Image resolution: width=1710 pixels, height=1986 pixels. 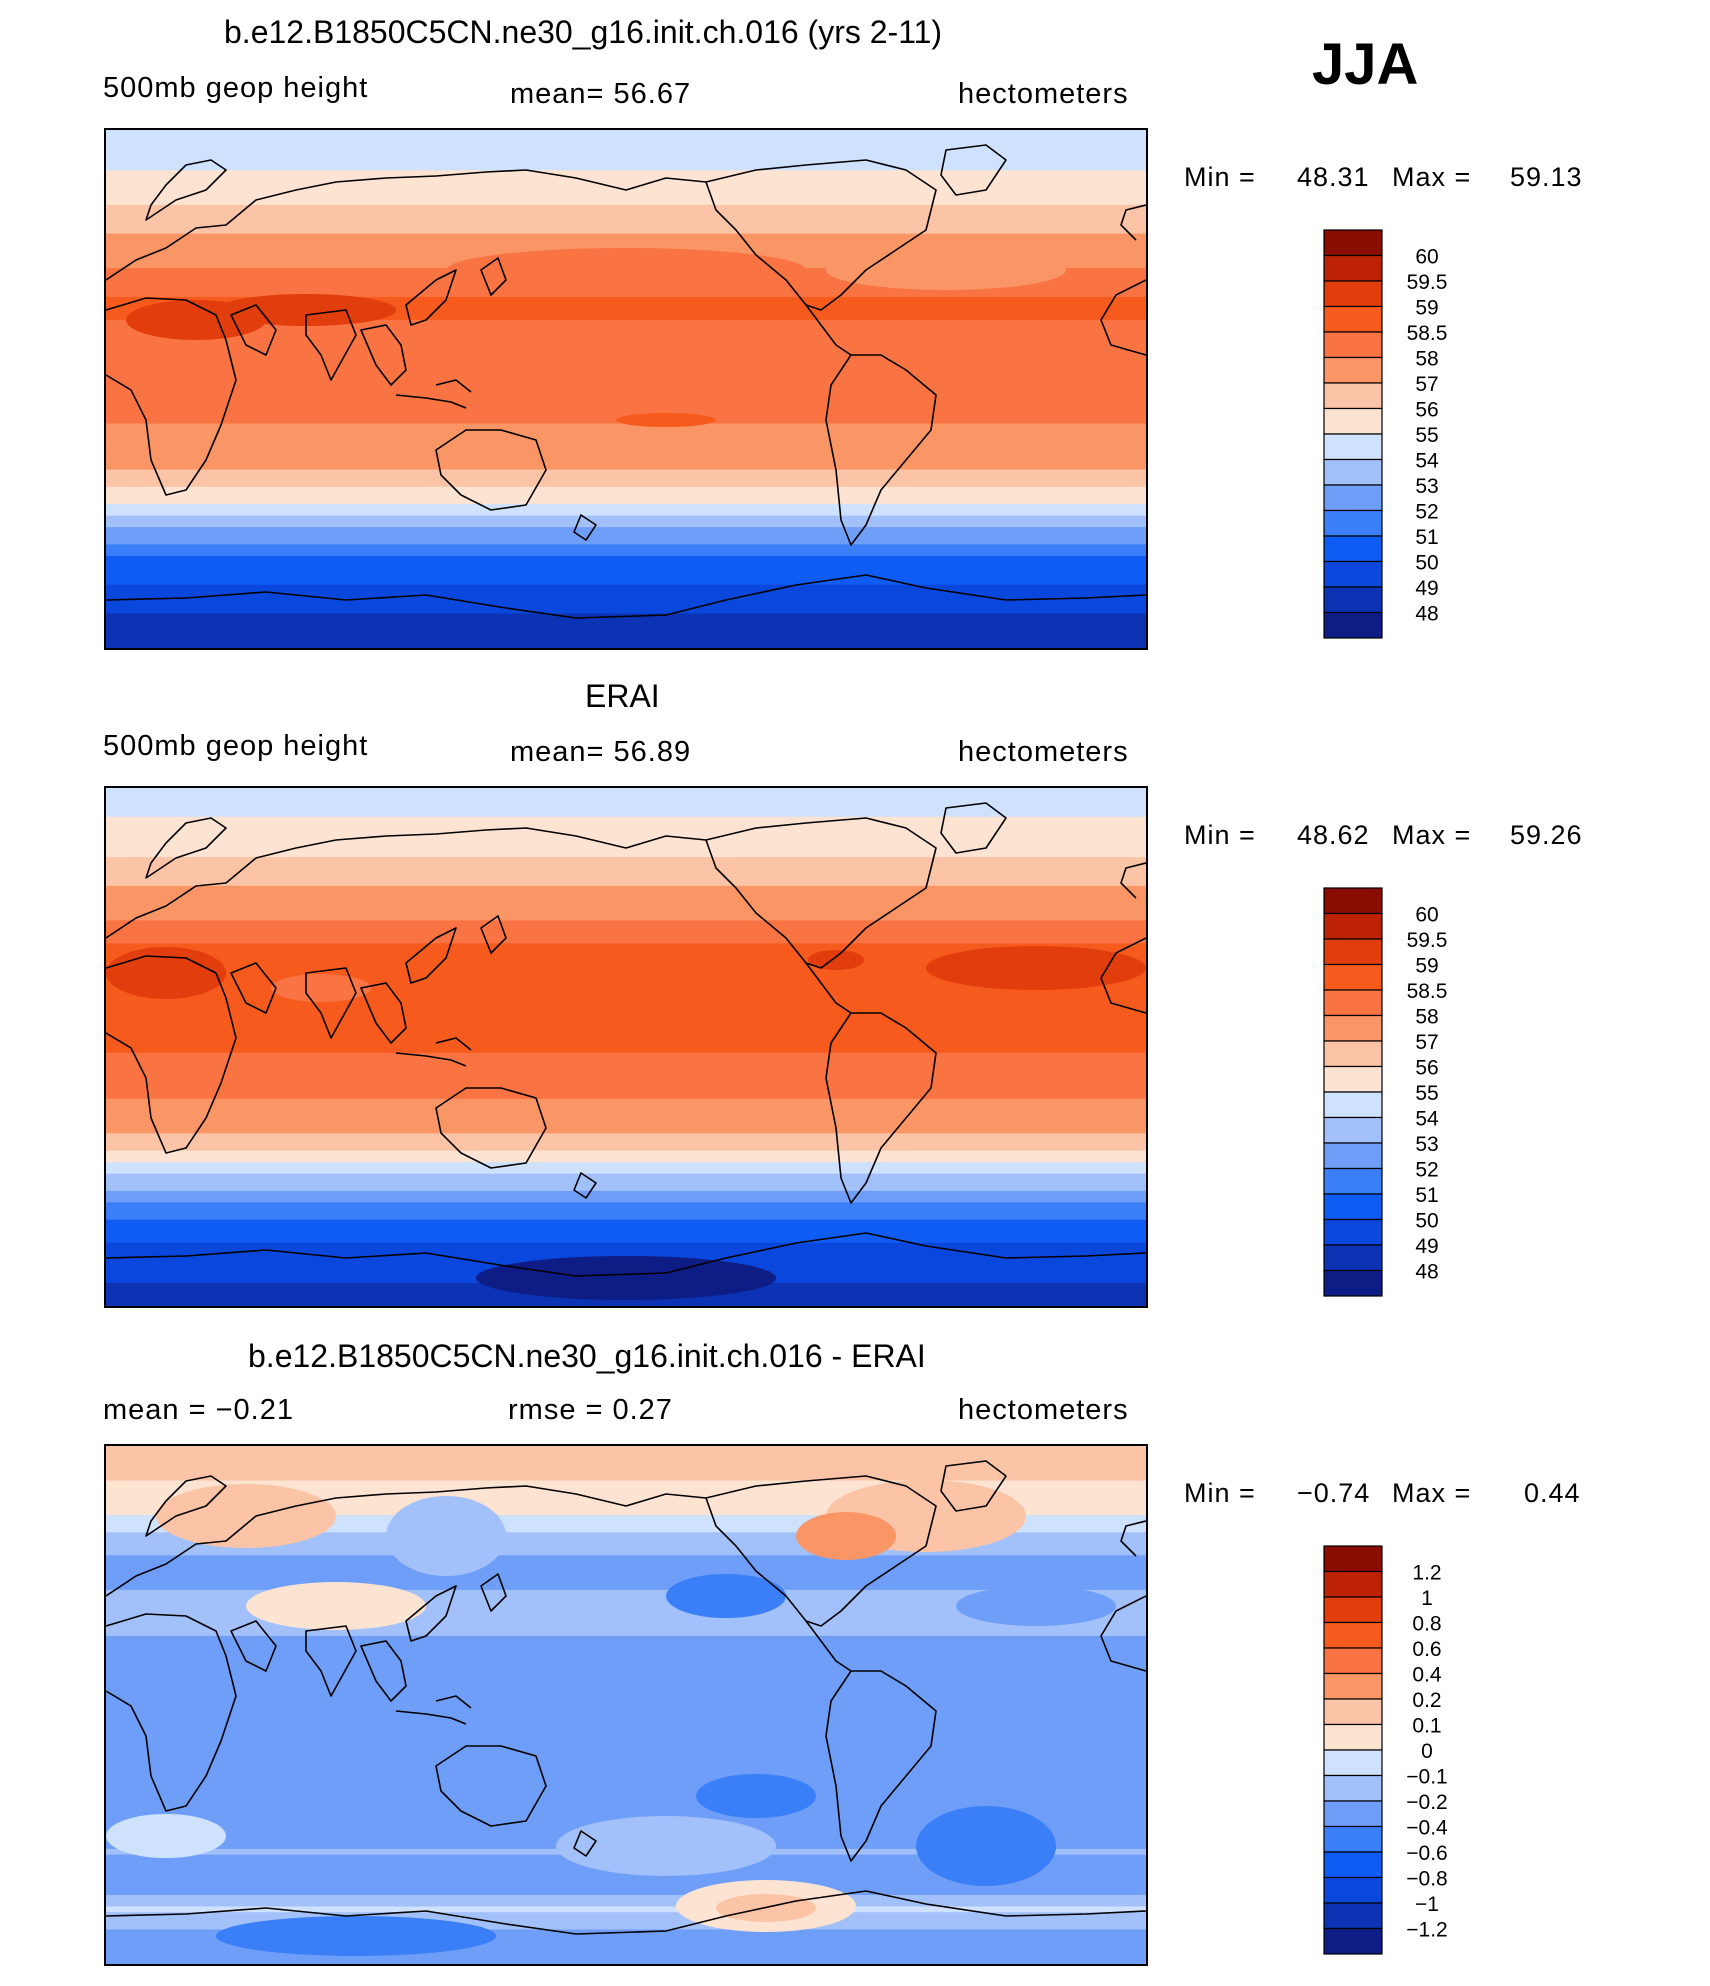 I want to click on colorbar-tick-label: −0.2, so click(x=1426, y=1802).